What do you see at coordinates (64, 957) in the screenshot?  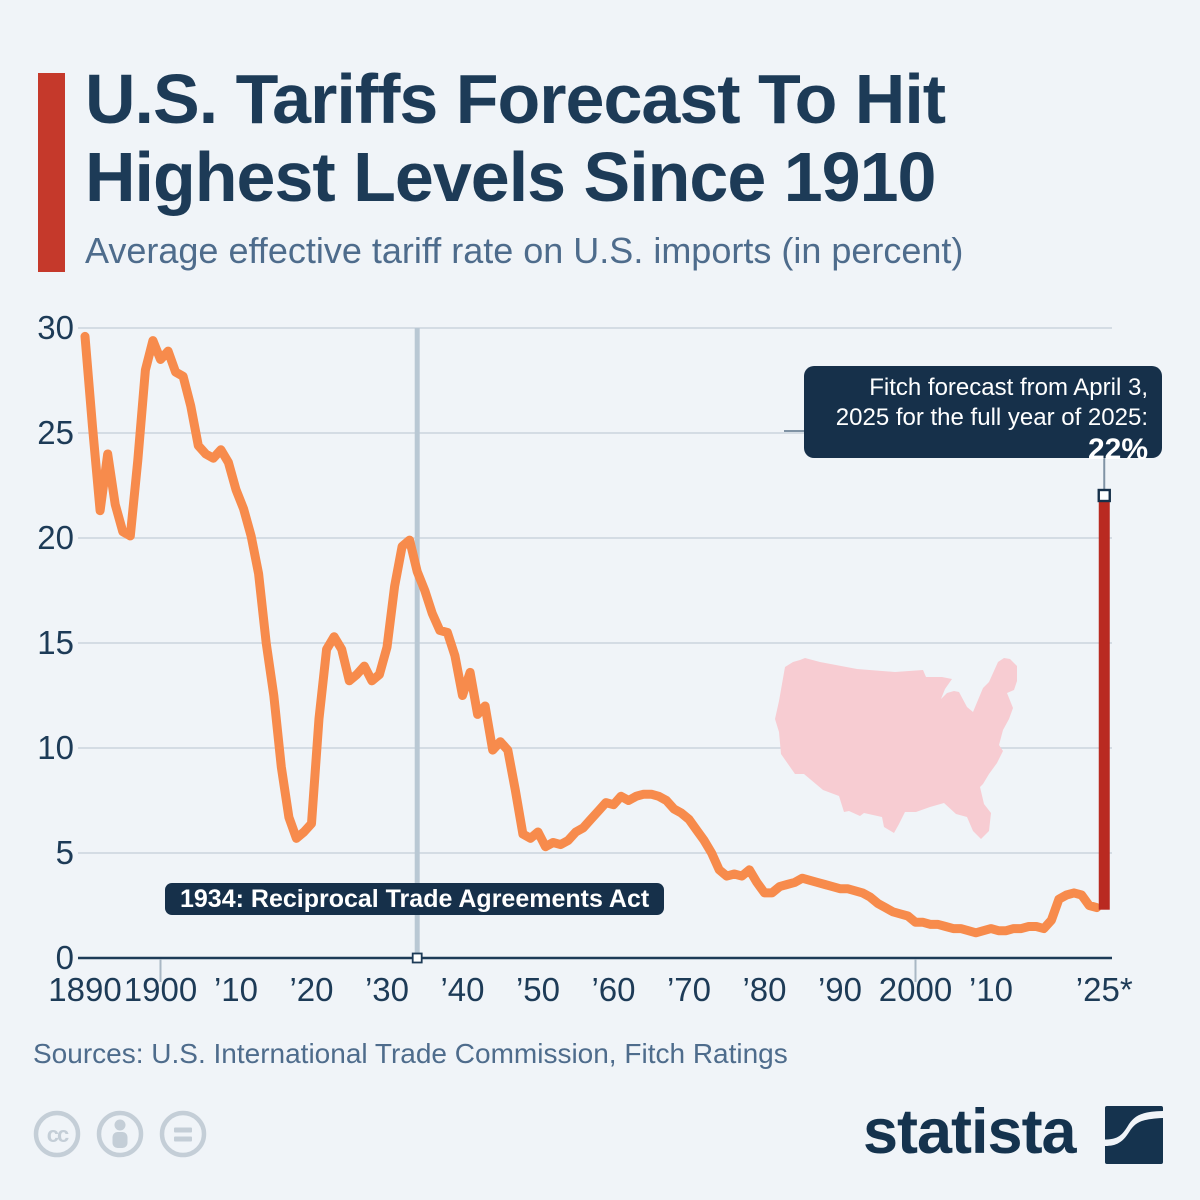 I see `y-axis-label: 0` at bounding box center [64, 957].